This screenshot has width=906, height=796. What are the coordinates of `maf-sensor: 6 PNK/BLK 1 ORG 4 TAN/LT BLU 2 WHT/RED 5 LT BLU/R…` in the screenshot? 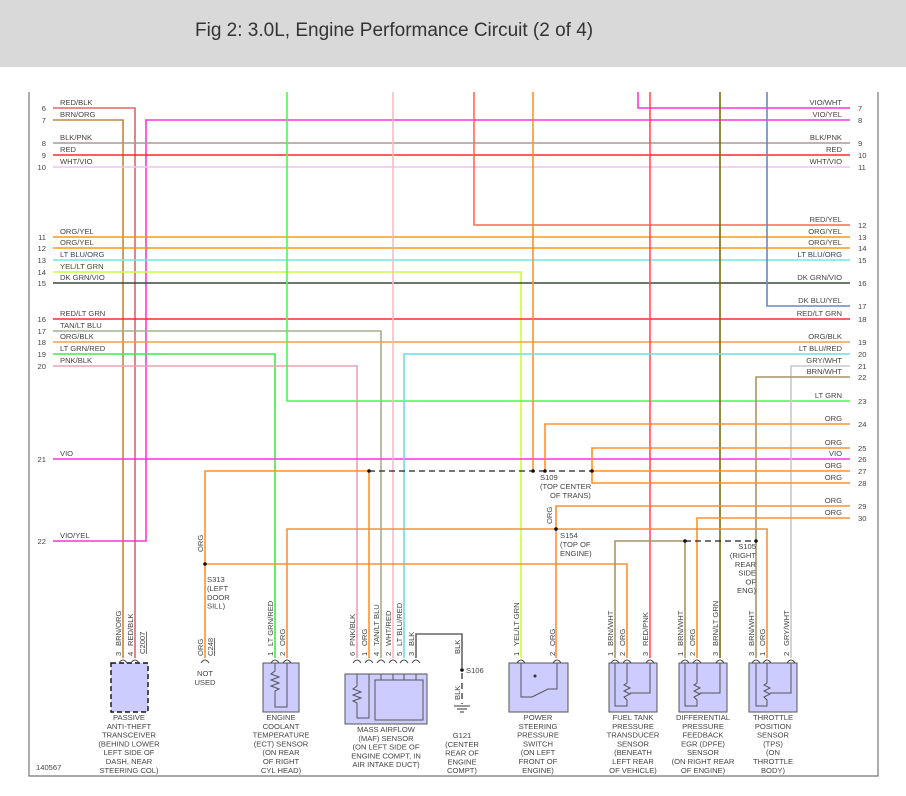 It's located at (386, 685).